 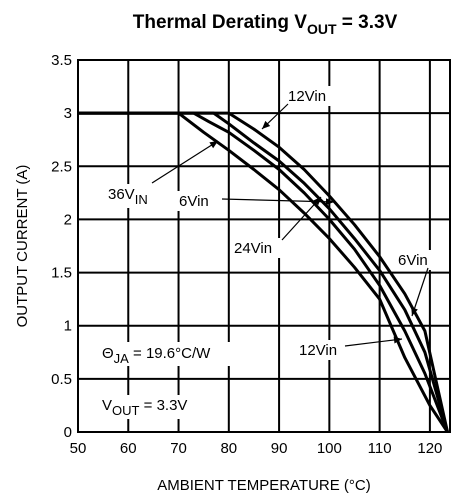 I want to click on leader-6vin-right-arrowhead, so click(x=414, y=311).